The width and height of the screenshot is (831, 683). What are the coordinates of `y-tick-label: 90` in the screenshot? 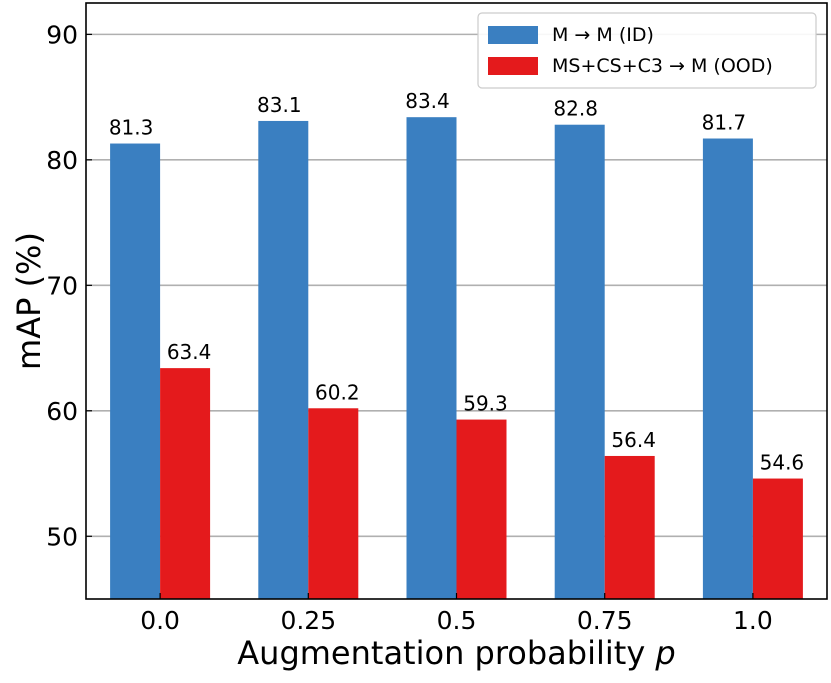 It's located at (62, 34).